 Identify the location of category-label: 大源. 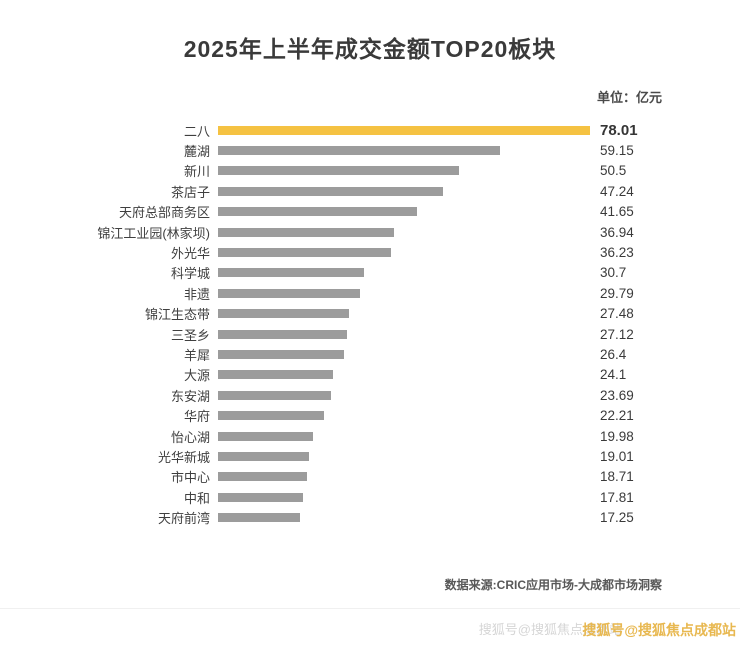
(196, 376).